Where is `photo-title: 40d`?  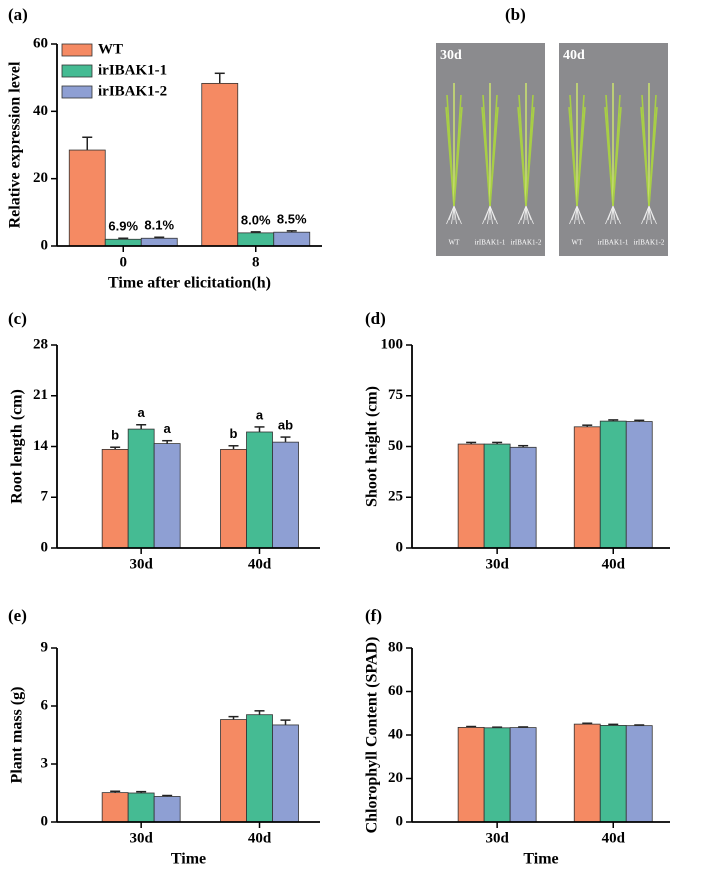
photo-title: 40d is located at coordinates (574, 55).